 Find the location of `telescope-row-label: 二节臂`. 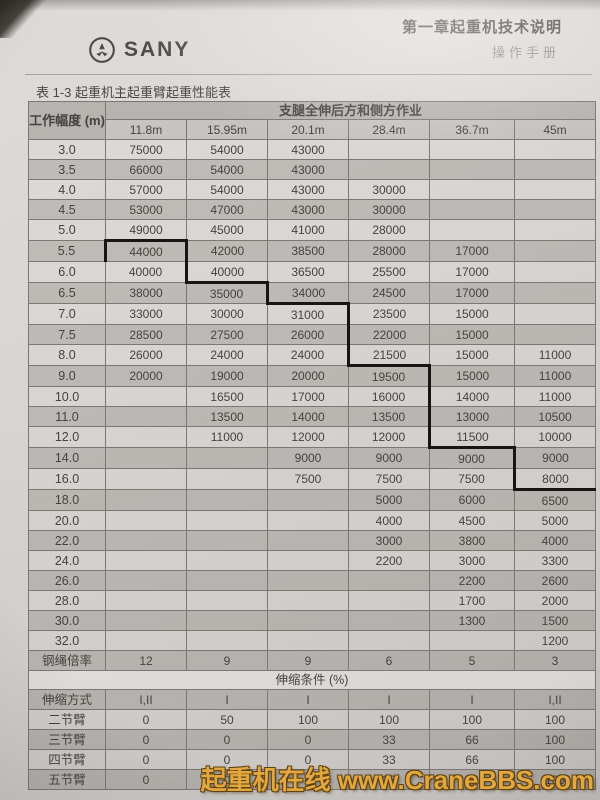

telescope-row-label: 二节臂 is located at coordinates (67, 719).